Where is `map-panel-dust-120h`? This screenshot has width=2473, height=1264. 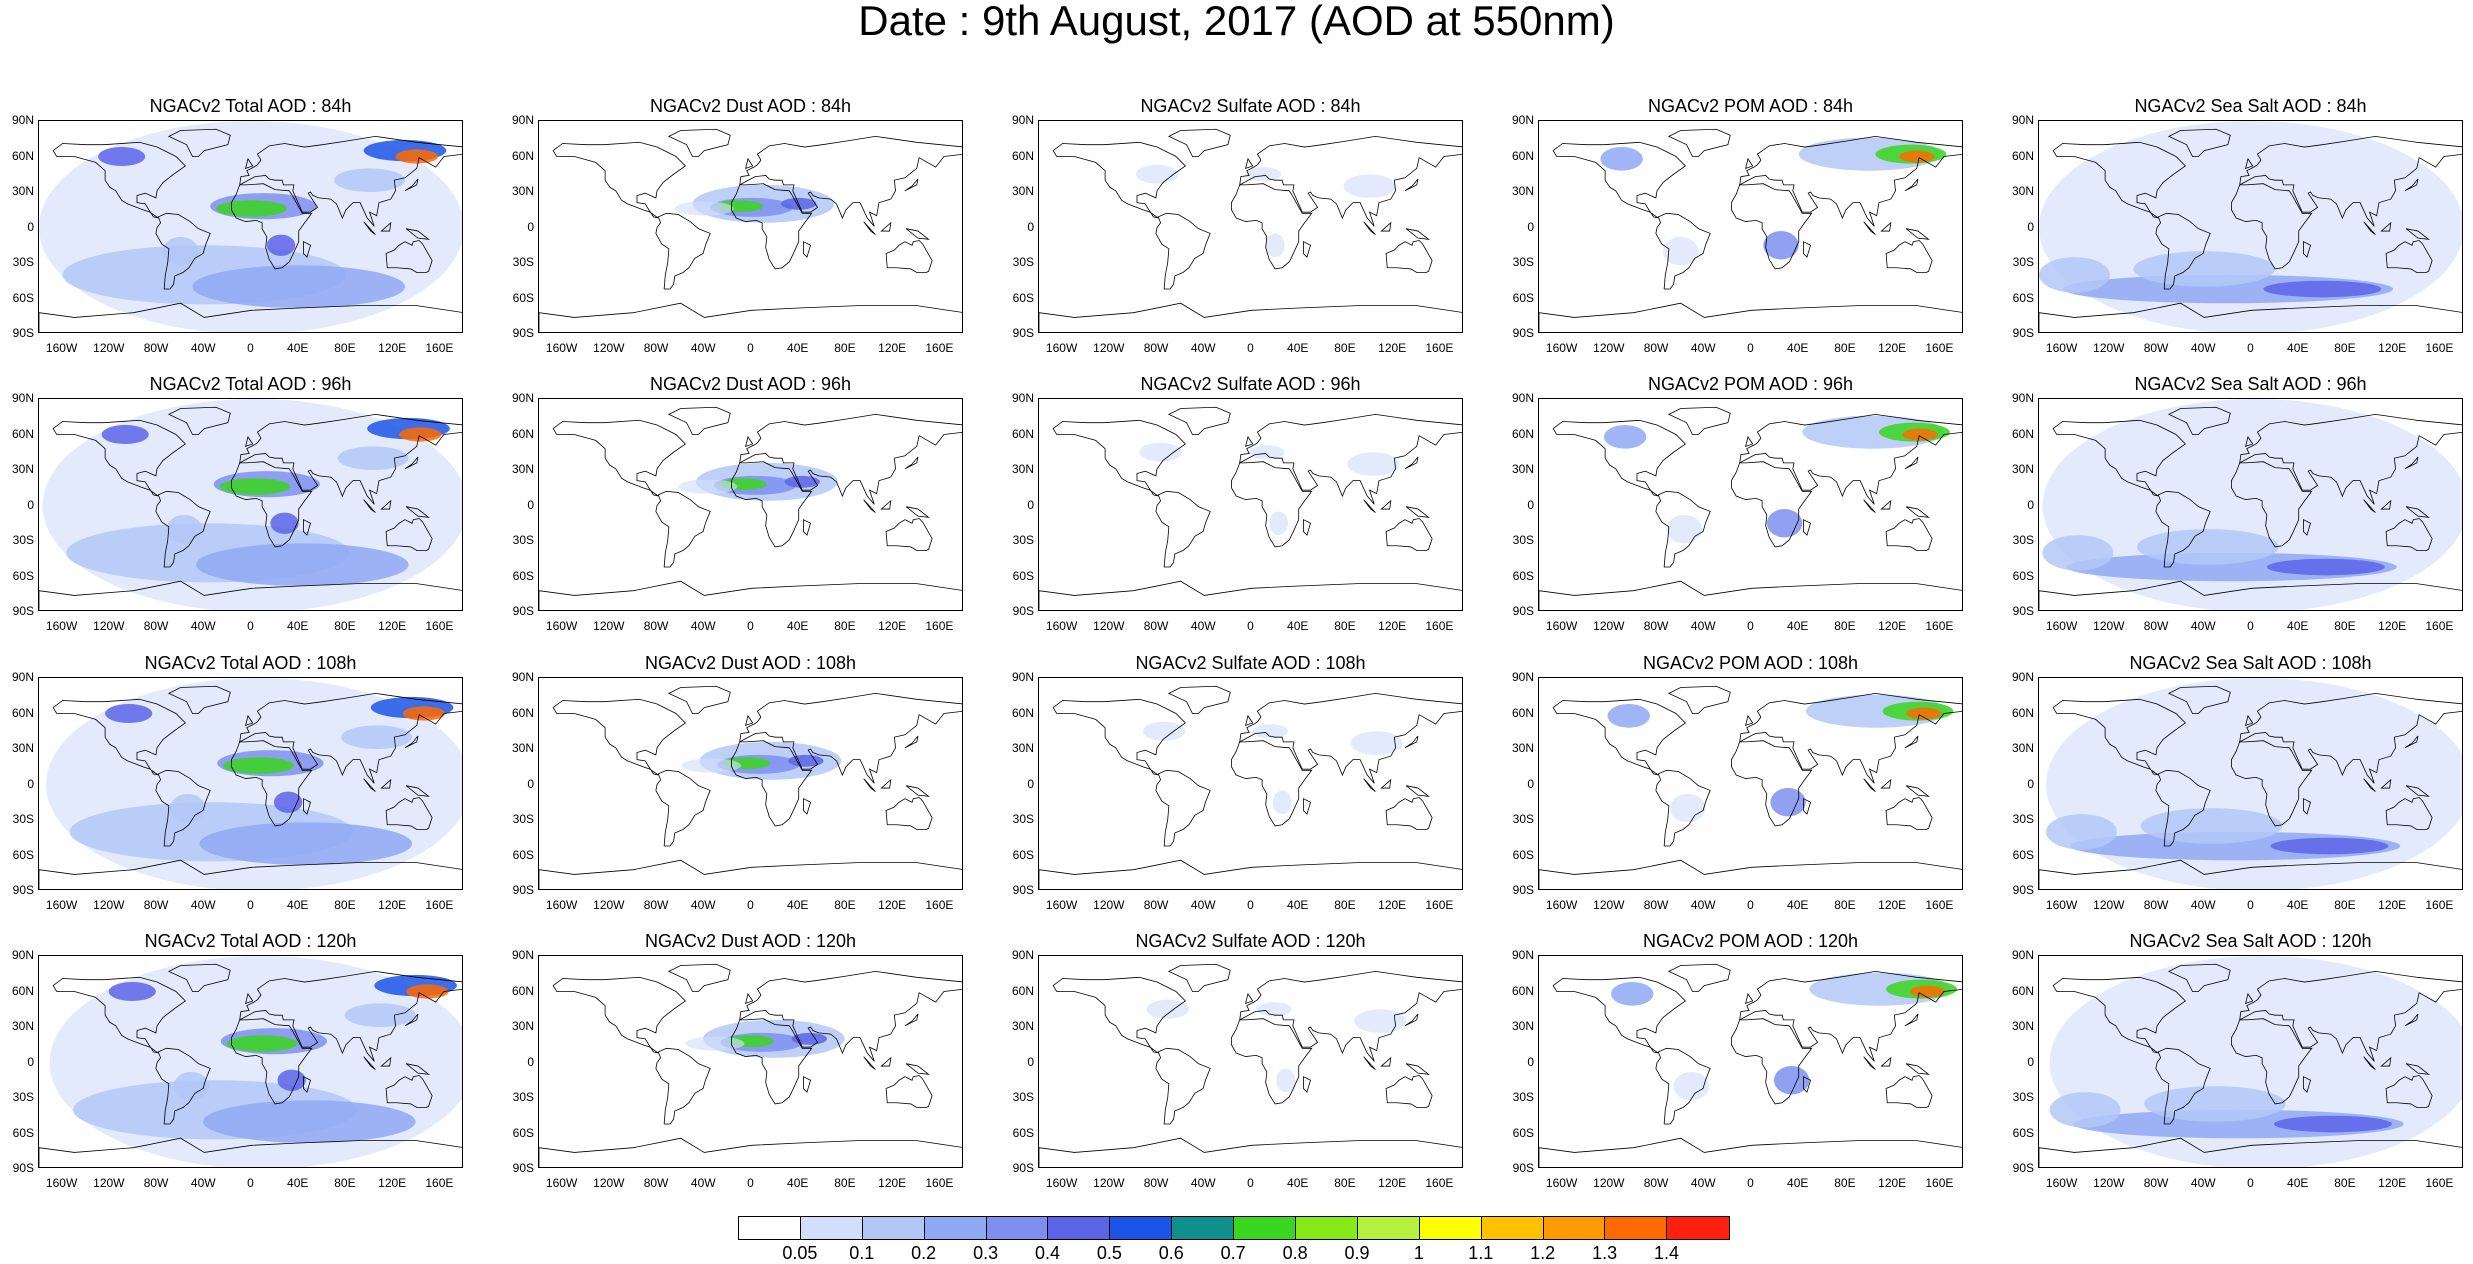 map-panel-dust-120h is located at coordinates (750, 1061).